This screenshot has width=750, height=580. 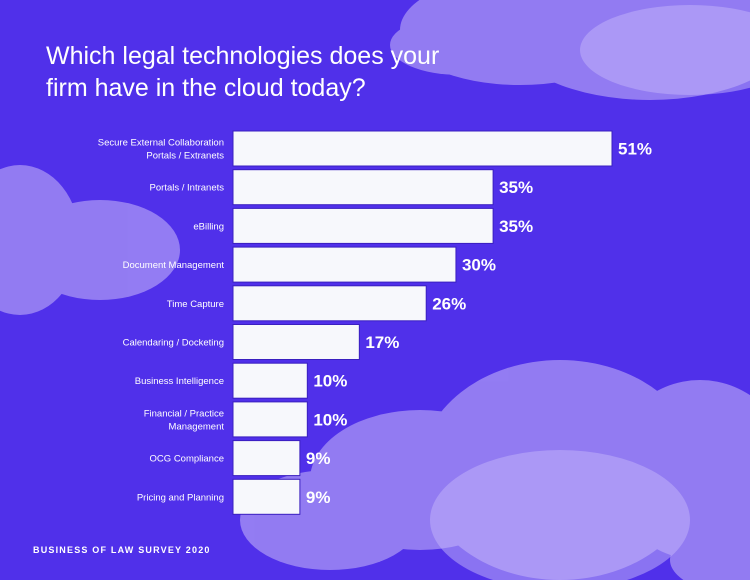 What do you see at coordinates (173, 343) in the screenshot?
I see `category-label: Calendaring / Docketing` at bounding box center [173, 343].